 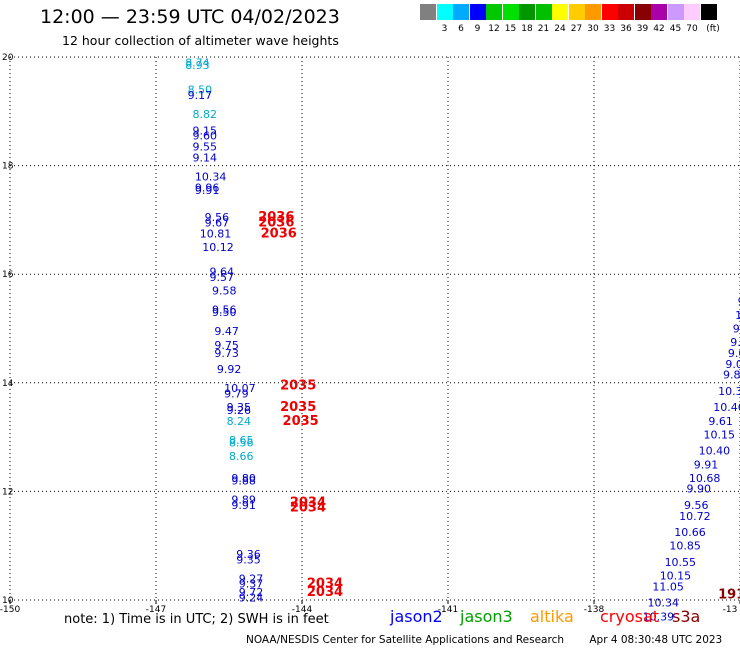 What do you see at coordinates (251, 597) in the screenshot?
I see `wave-height-point: 9.24` at bounding box center [251, 597].